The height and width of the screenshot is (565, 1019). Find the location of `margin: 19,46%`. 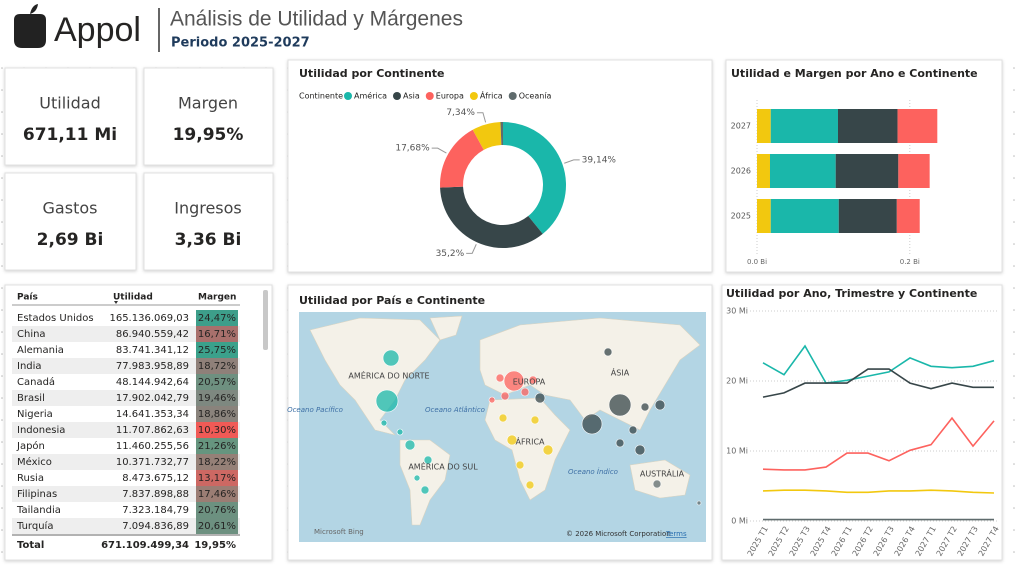

margin: 19,46% is located at coordinates (217, 398).